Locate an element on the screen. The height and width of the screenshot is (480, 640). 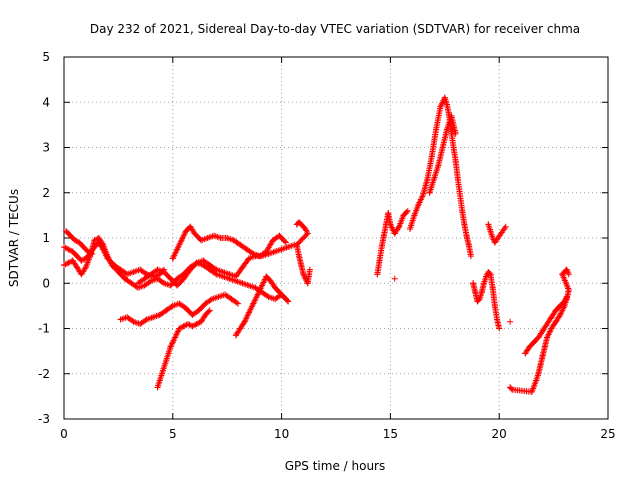
y-tick-label: 2 is located at coordinates (46, 193).